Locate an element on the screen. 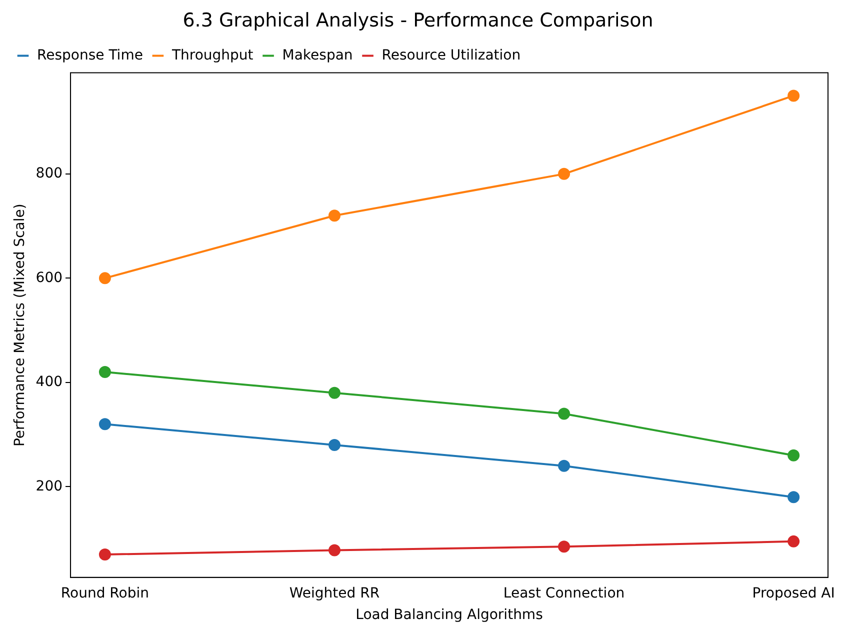 The width and height of the screenshot is (850, 632). y-tick-label: 200 is located at coordinates (49, 486).